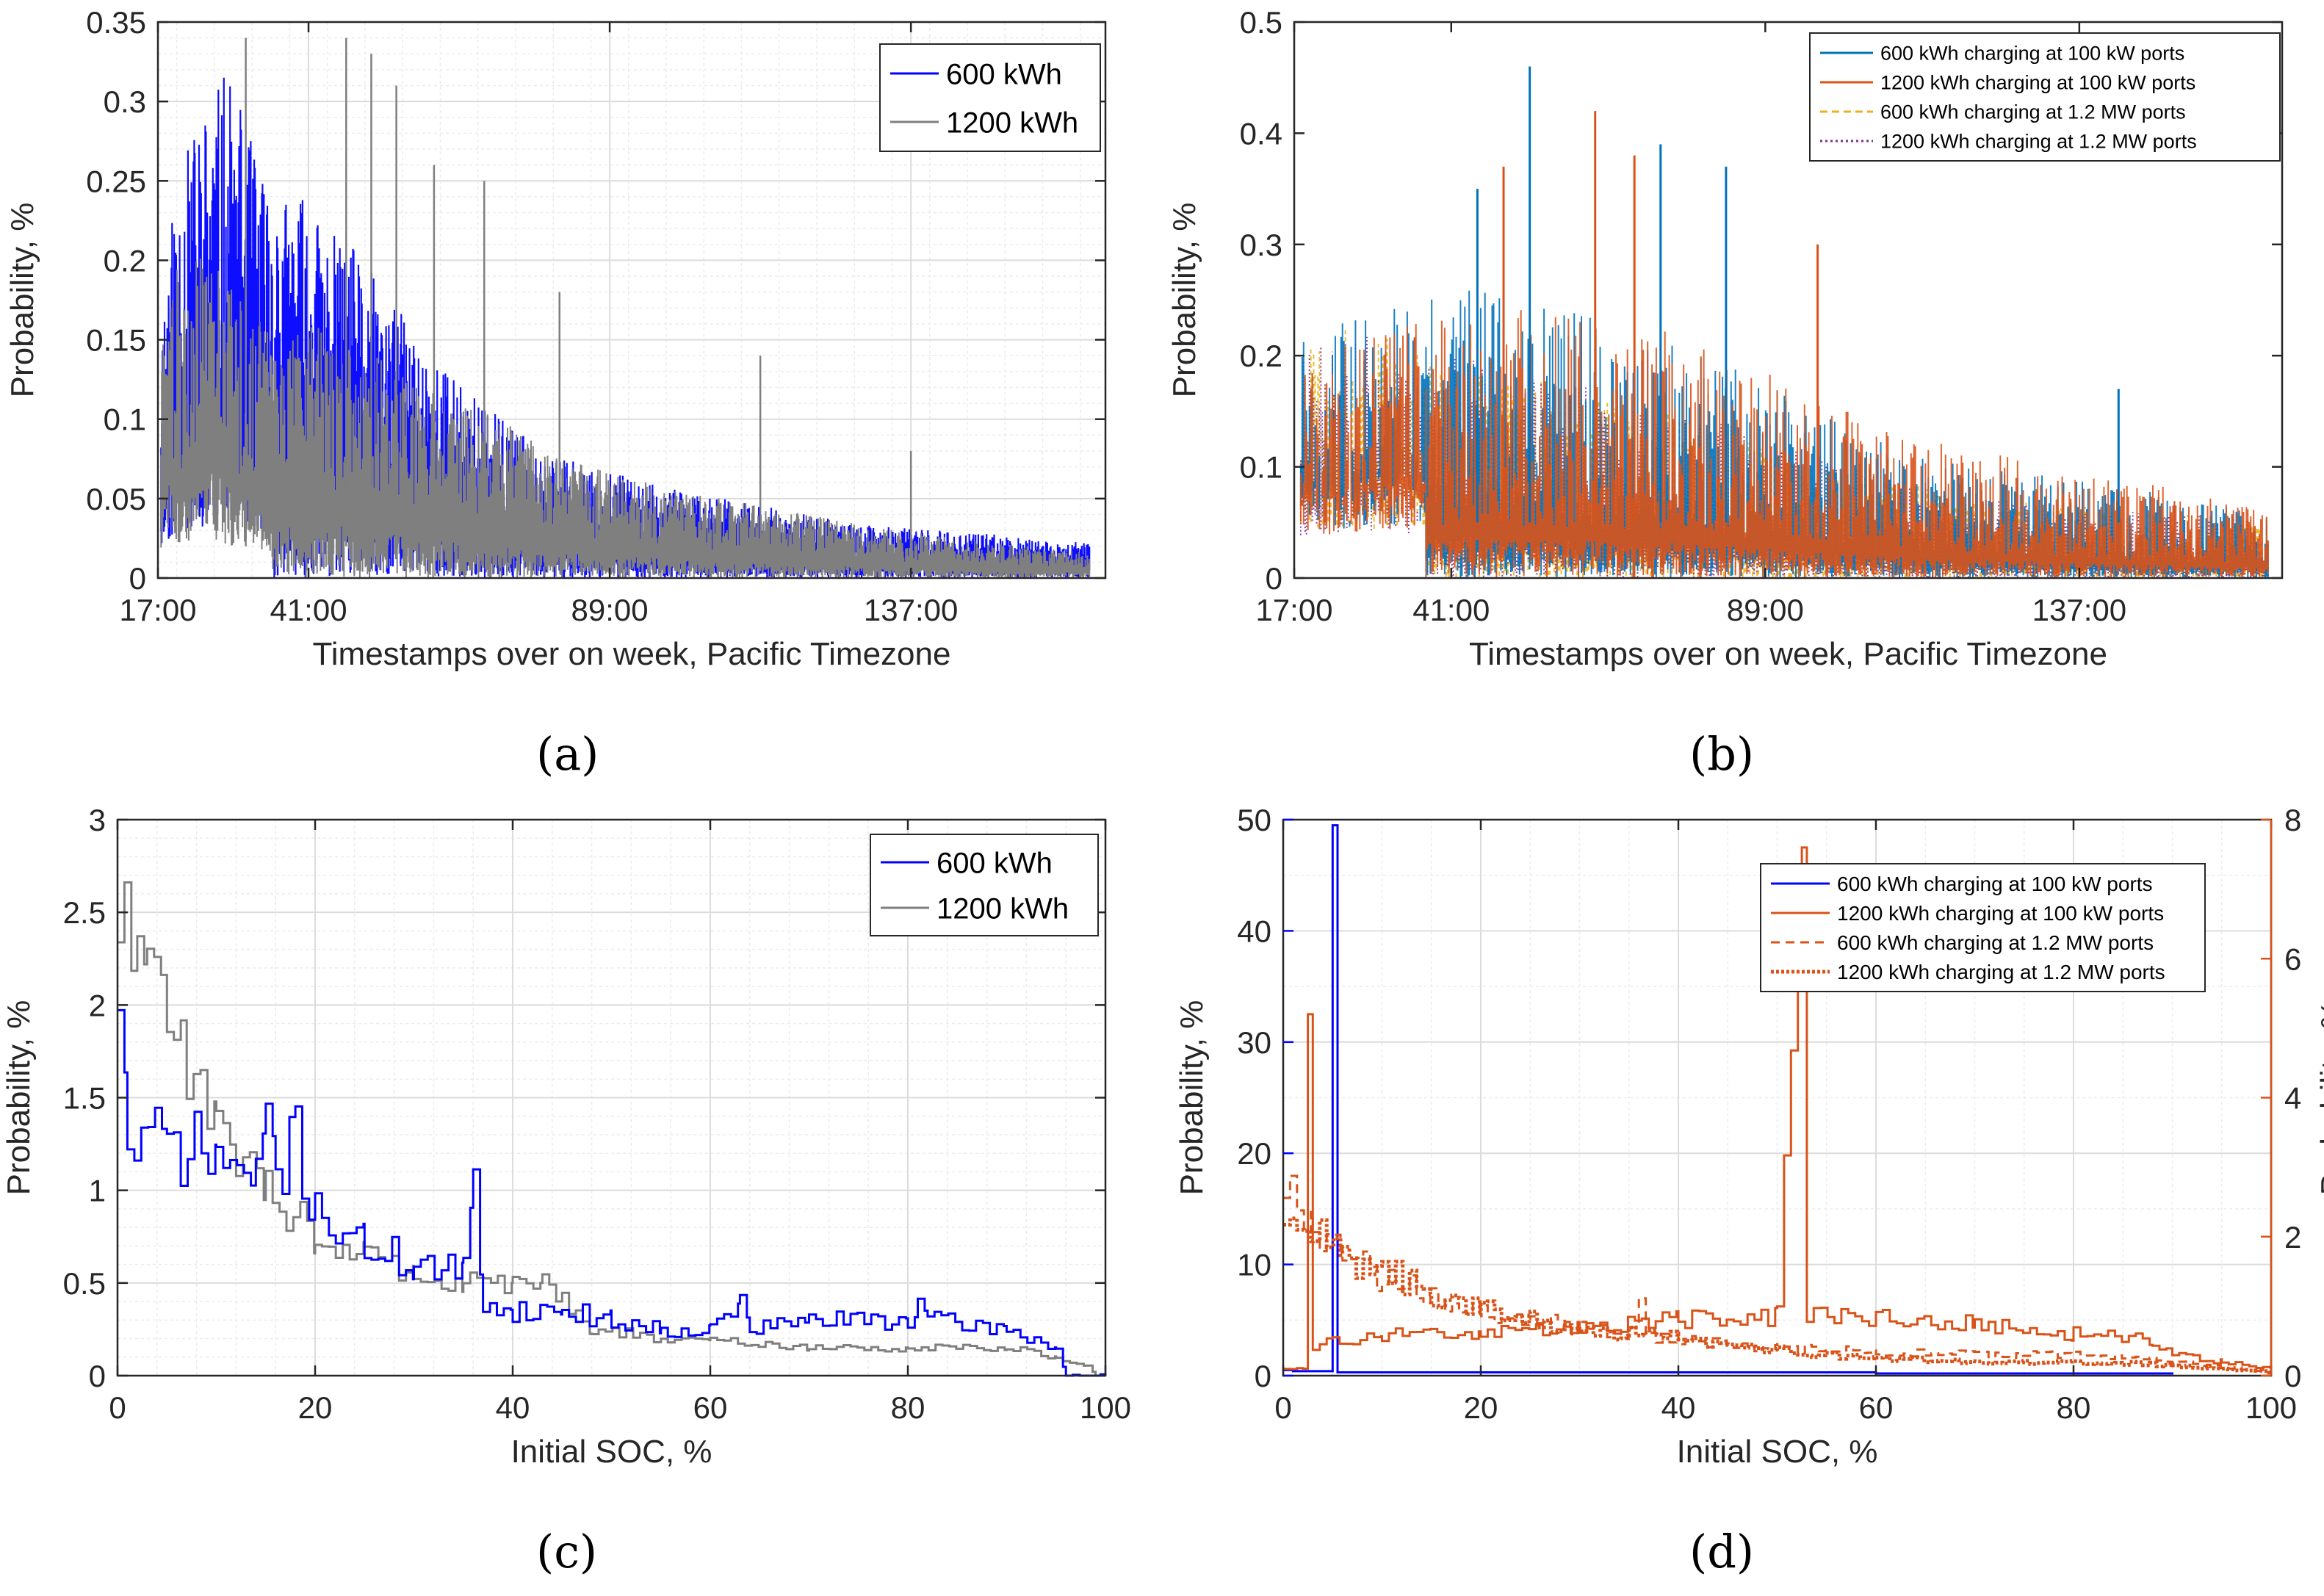 Image resolution: width=2324 pixels, height=1596 pixels. Describe the element at coordinates (567, 1551) in the screenshot. I see `caption-c: (c)` at that location.